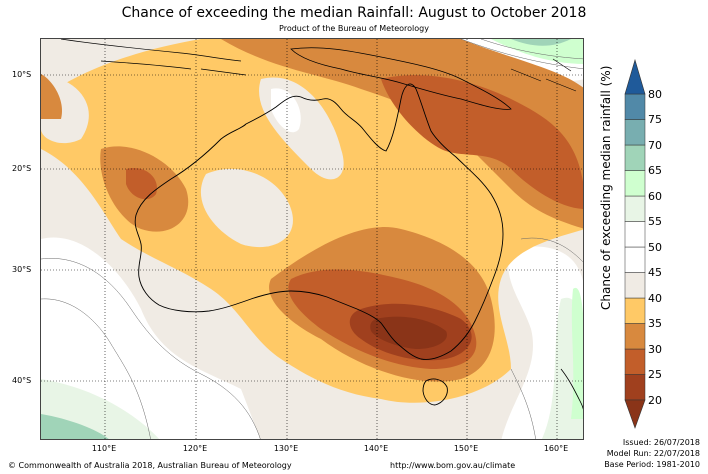  I want to click on colorbar-title: Chance of exceeding median rainfall (%), so click(606, 187).